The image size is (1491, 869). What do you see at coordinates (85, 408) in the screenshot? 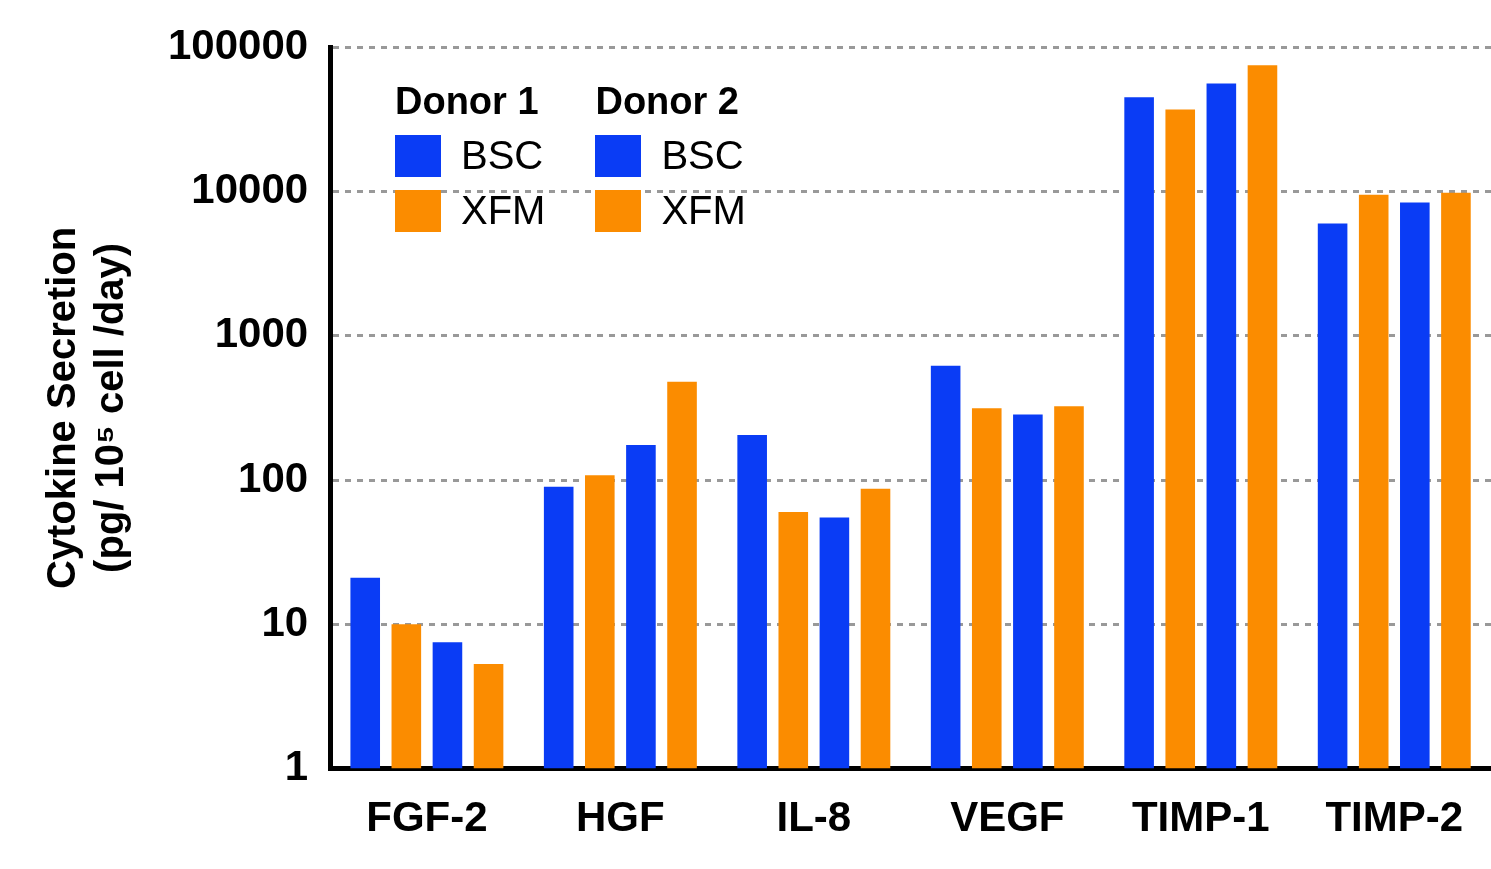
I see `y-axis-title: Cytokine Secretion (pg/ 10⁵ cell /day)` at bounding box center [85, 408].